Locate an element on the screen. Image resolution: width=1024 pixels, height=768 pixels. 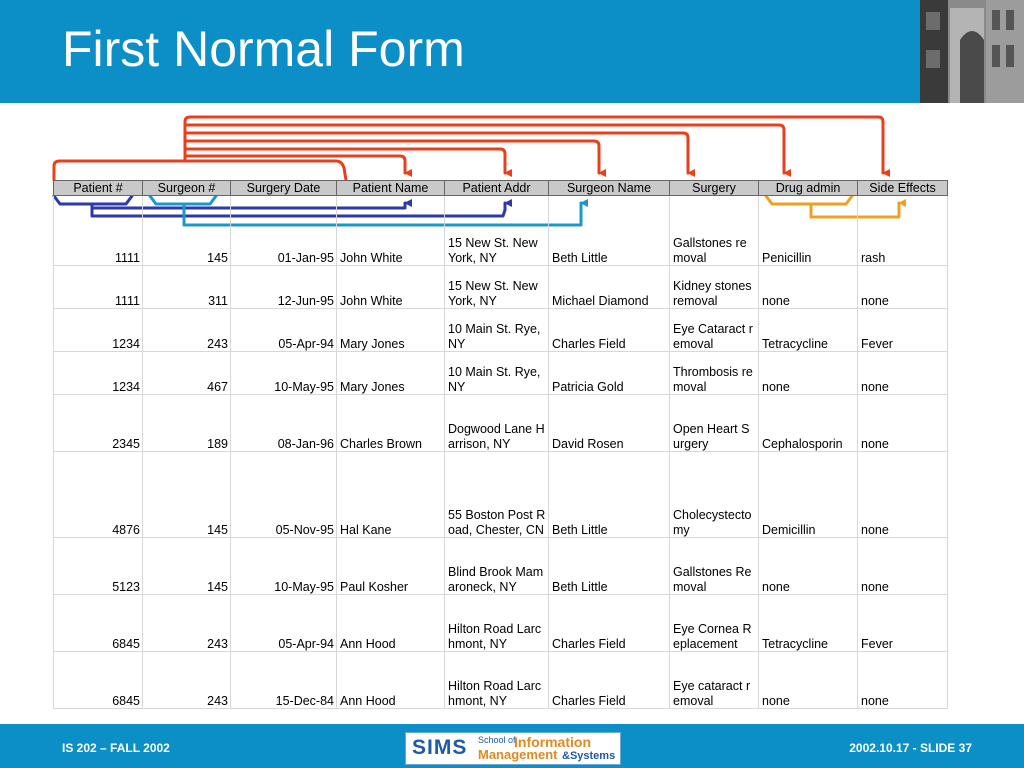
surgery-cell: Eye cataract removal is located at coordinates (714, 680).